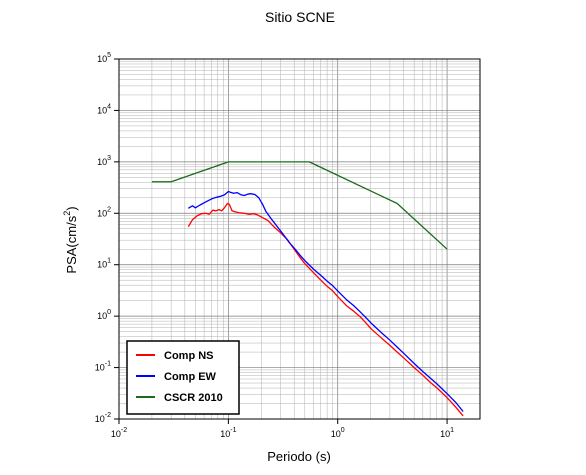  What do you see at coordinates (104, 109) in the screenshot?
I see `y-tick-label: 10⁴` at bounding box center [104, 109].